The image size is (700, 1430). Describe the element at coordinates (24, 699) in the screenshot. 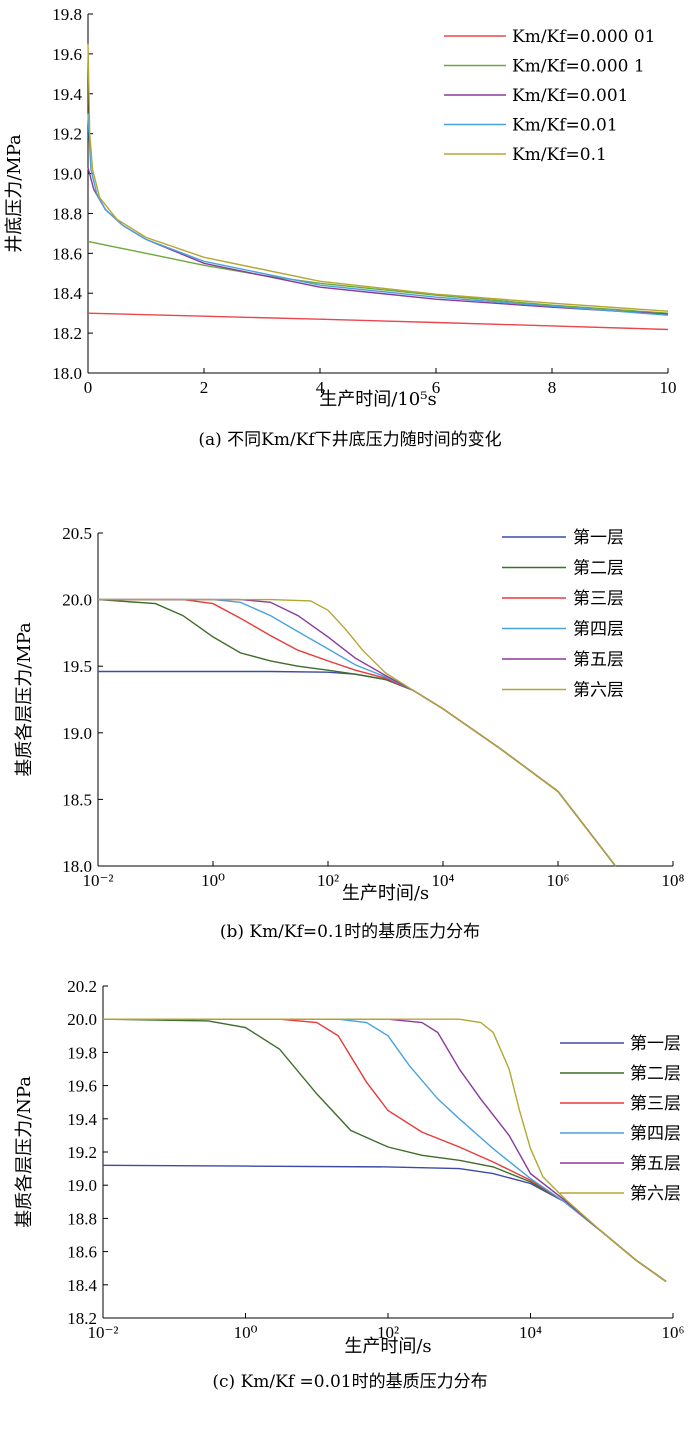

I see `y-axis-title: 基质各层压力/MPa` at that location.